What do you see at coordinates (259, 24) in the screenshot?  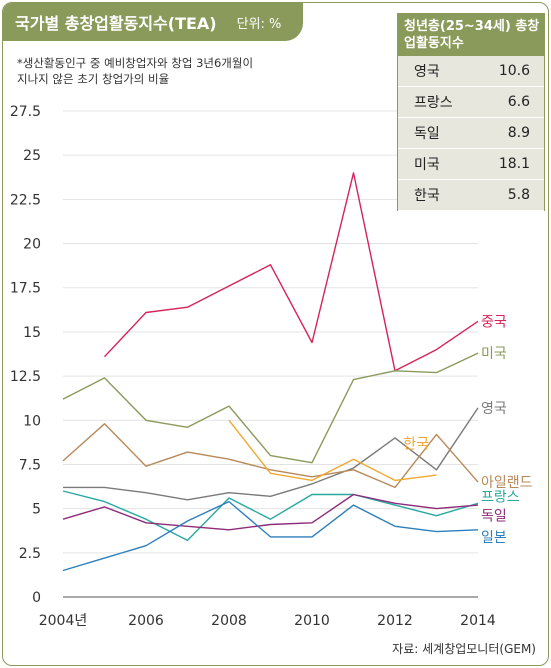 I see `unit-label: 단위: %` at bounding box center [259, 24].